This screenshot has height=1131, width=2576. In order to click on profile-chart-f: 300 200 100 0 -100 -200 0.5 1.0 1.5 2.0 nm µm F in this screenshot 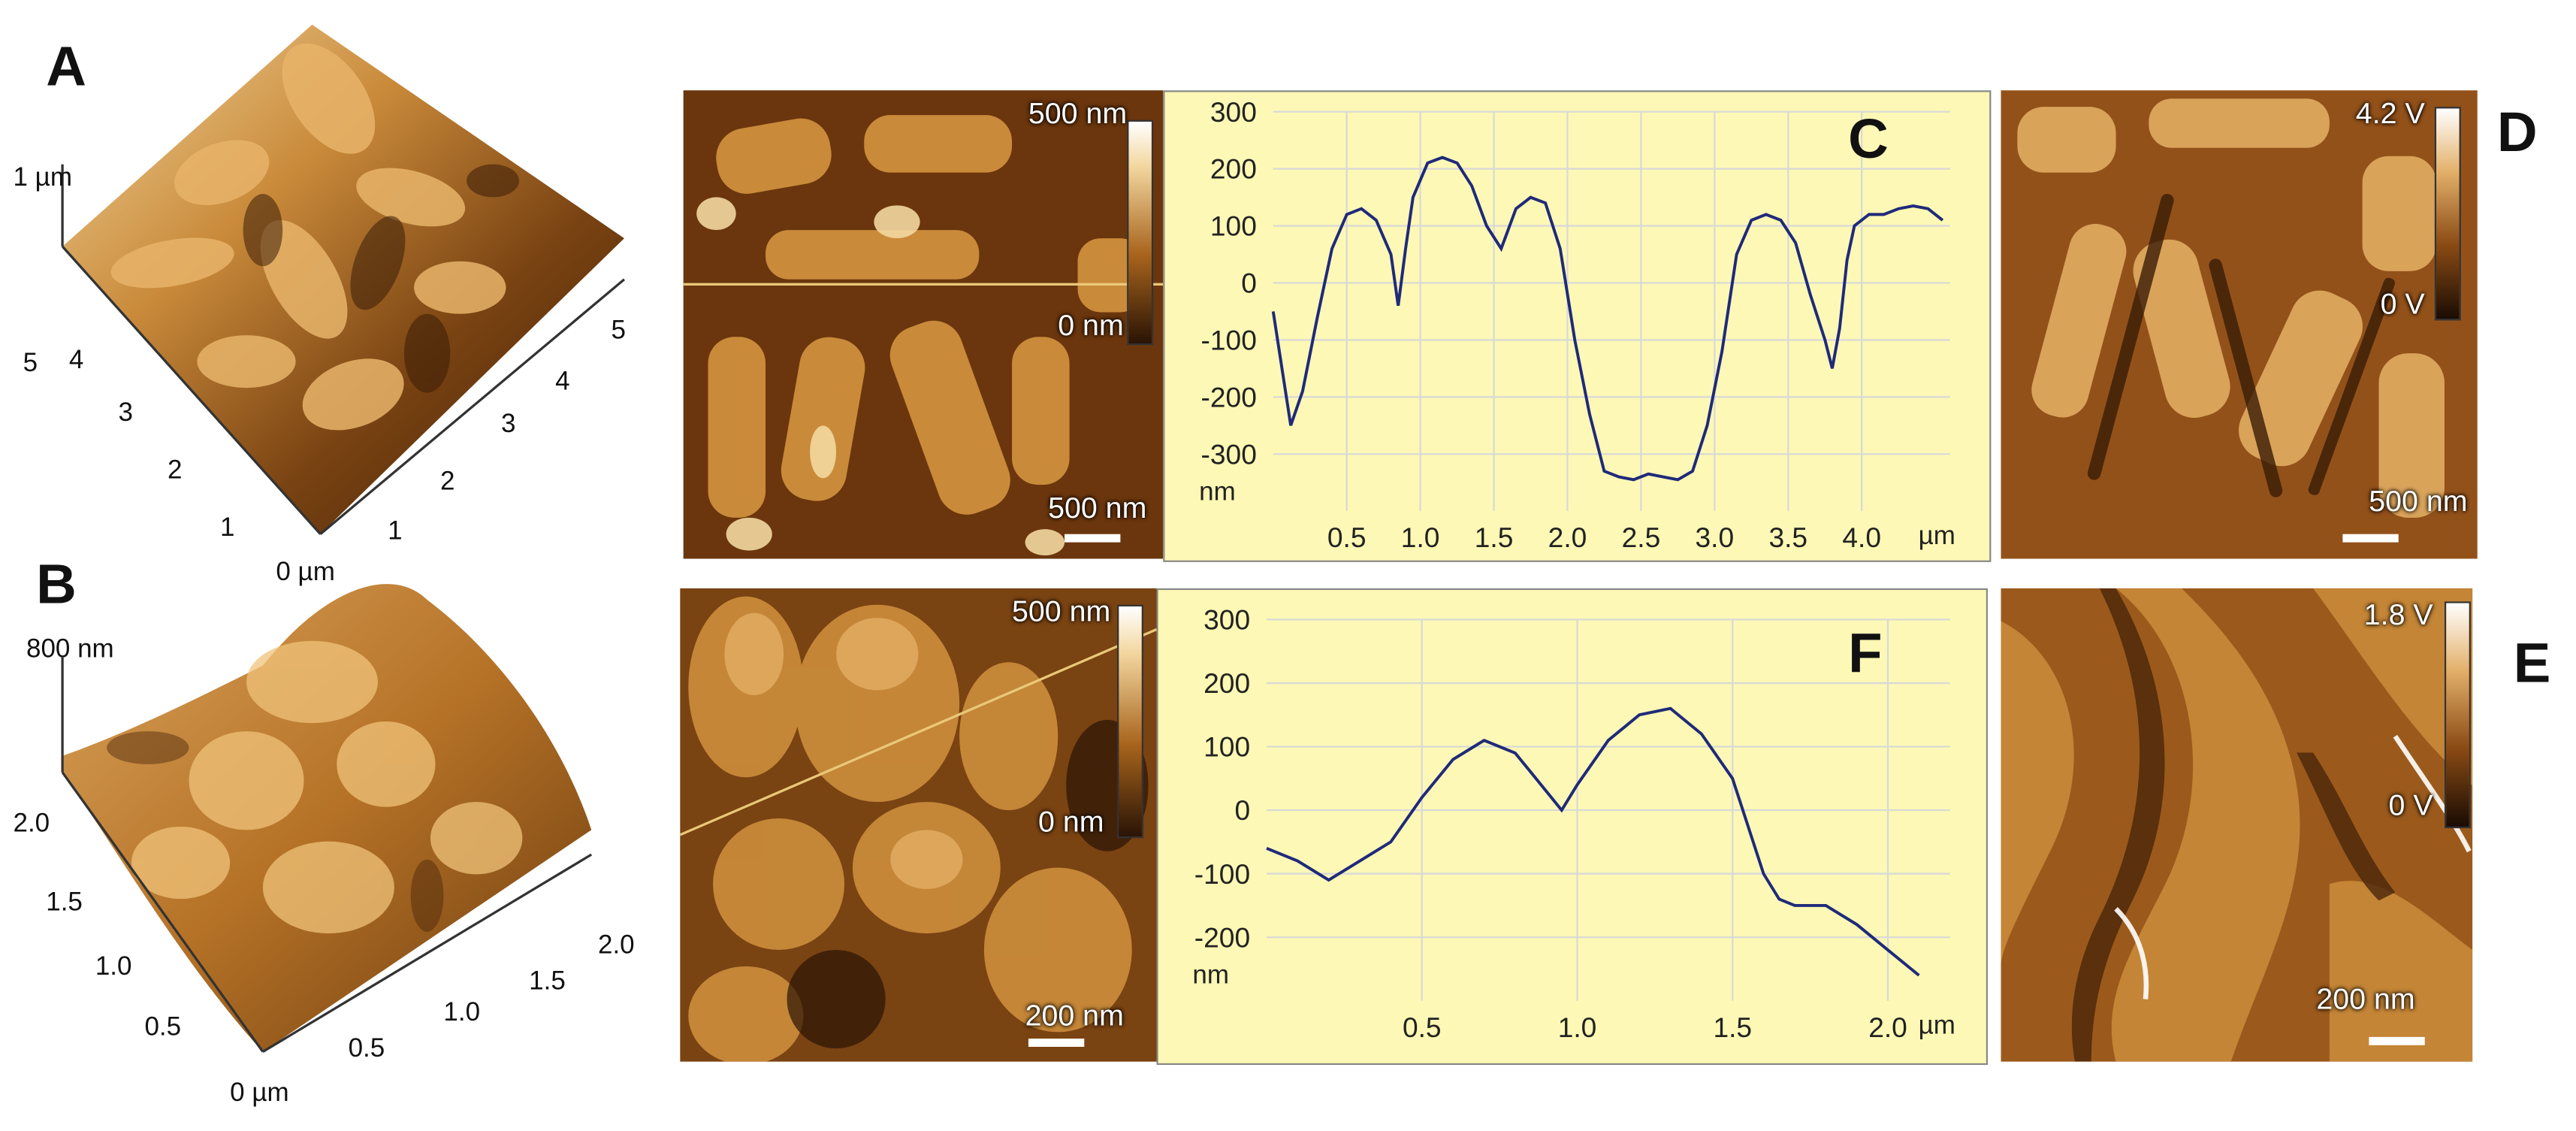, I will do `click(1572, 827)`.